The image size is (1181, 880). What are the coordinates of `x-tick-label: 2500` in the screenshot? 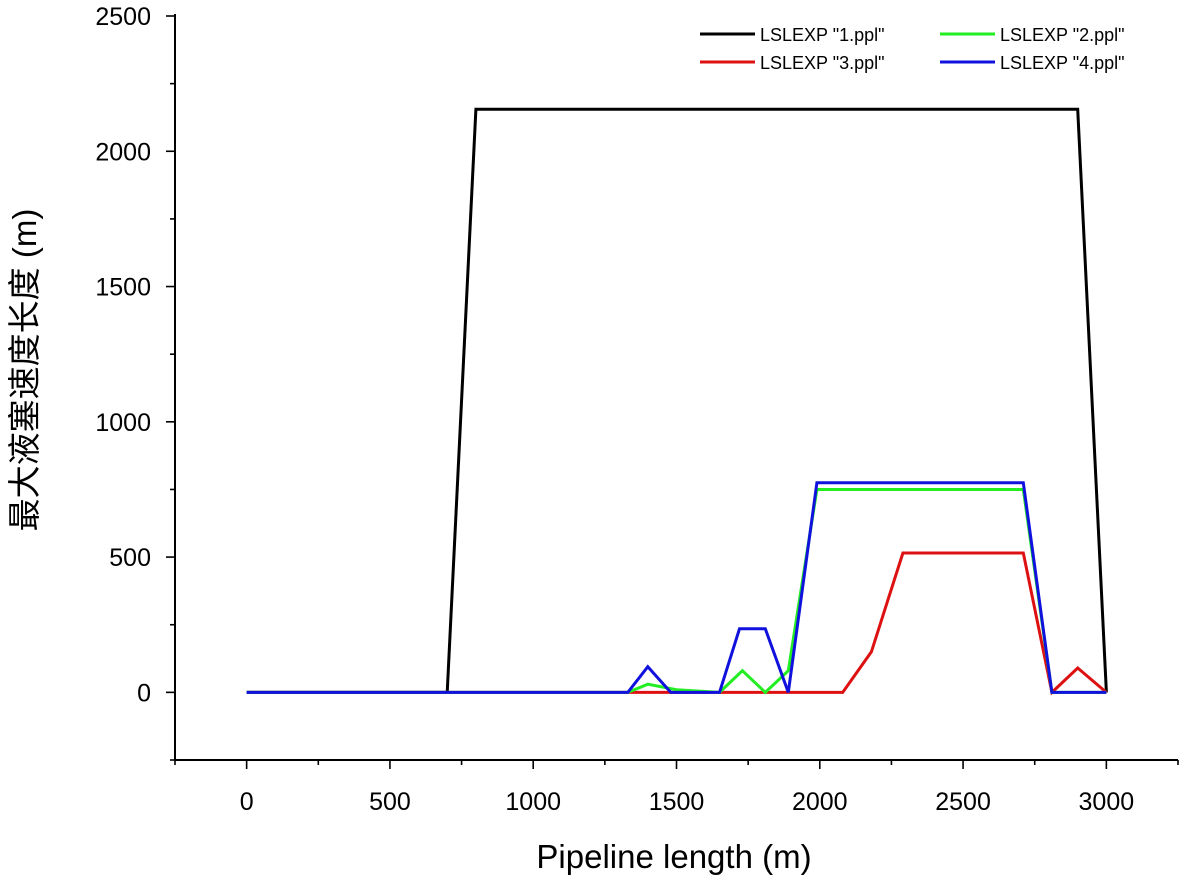 It's located at (963, 802).